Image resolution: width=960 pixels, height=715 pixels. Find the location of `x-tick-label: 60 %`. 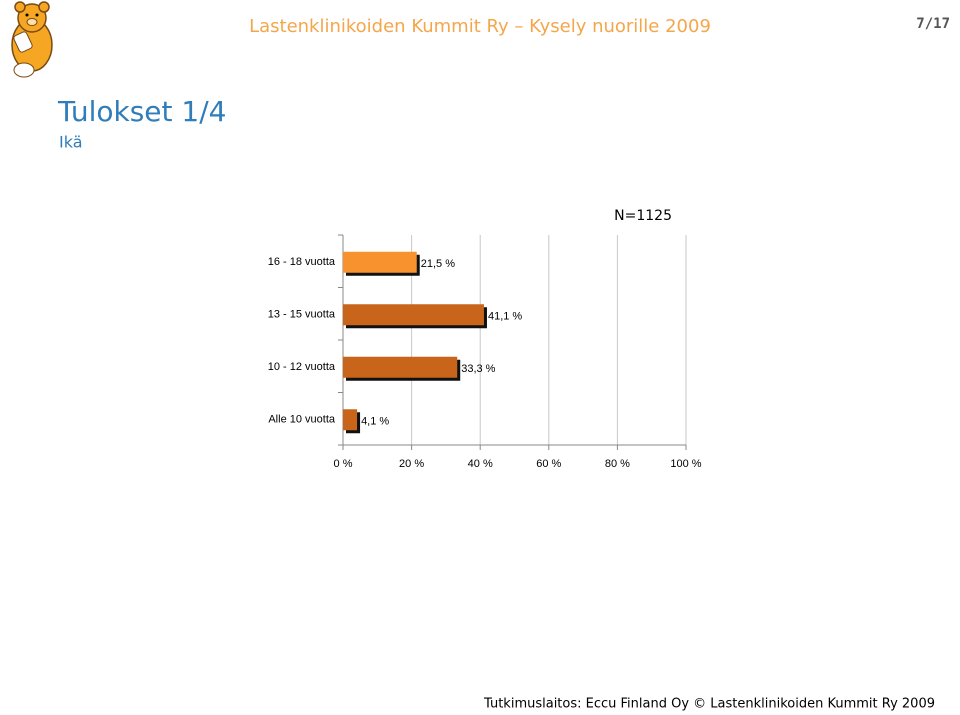

x-tick-label: 60 % is located at coordinates (548, 464).